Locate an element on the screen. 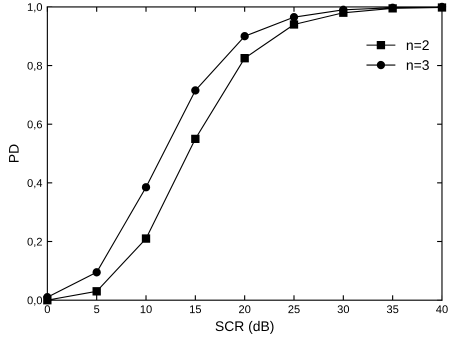 The width and height of the screenshot is (451, 345). y-axis-title: PD is located at coordinates (14, 153).